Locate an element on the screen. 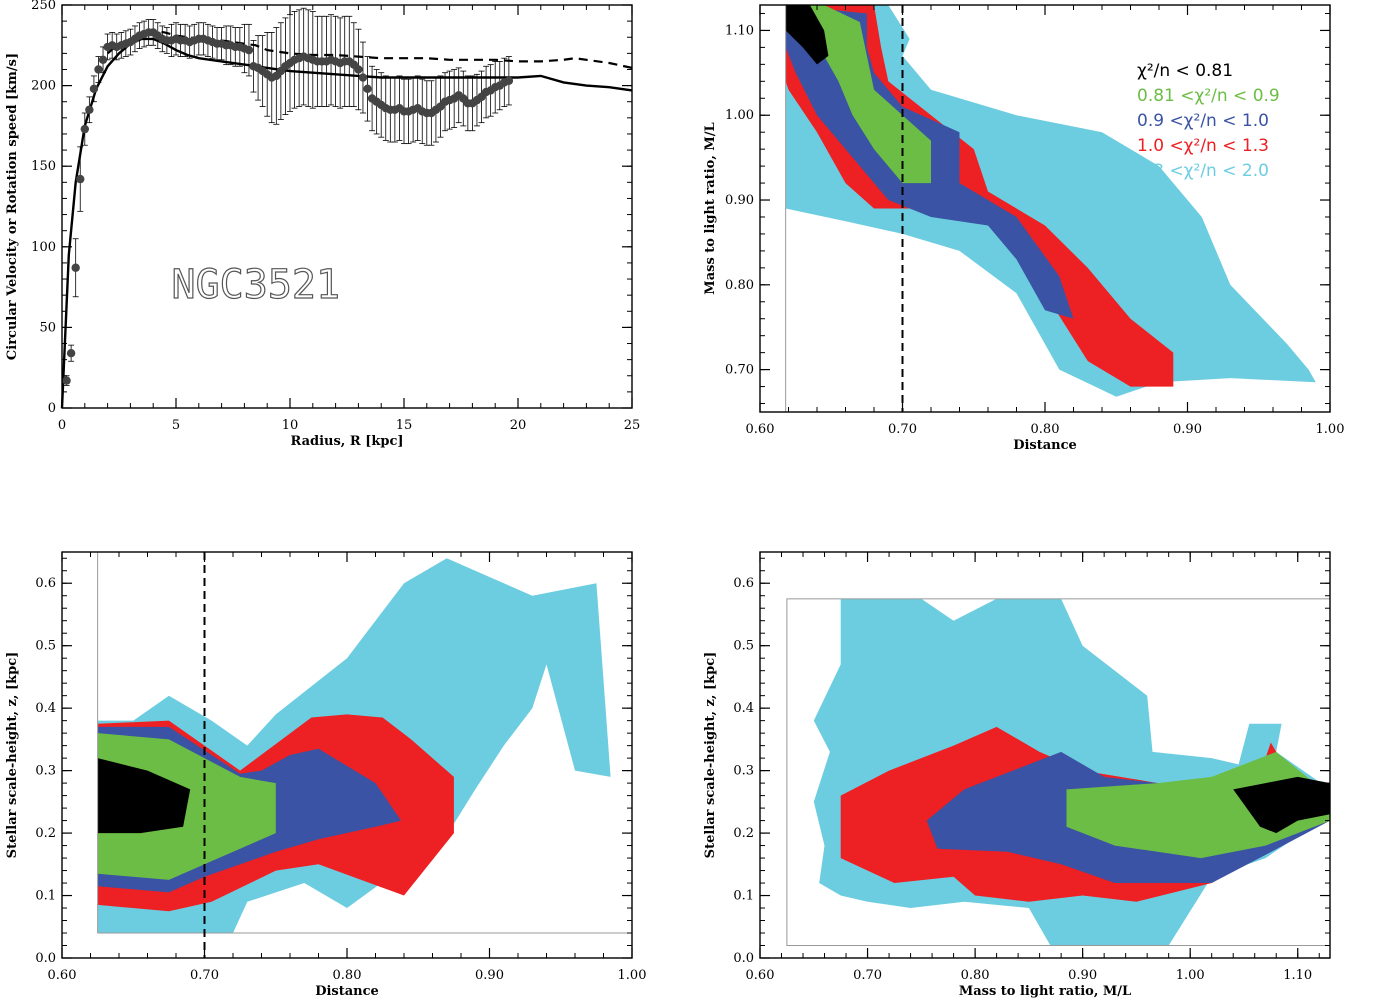 This screenshot has height=1004, width=1374. legend-entry-4: 1.0 <χ²/n < 1.3 is located at coordinates (1203, 146).